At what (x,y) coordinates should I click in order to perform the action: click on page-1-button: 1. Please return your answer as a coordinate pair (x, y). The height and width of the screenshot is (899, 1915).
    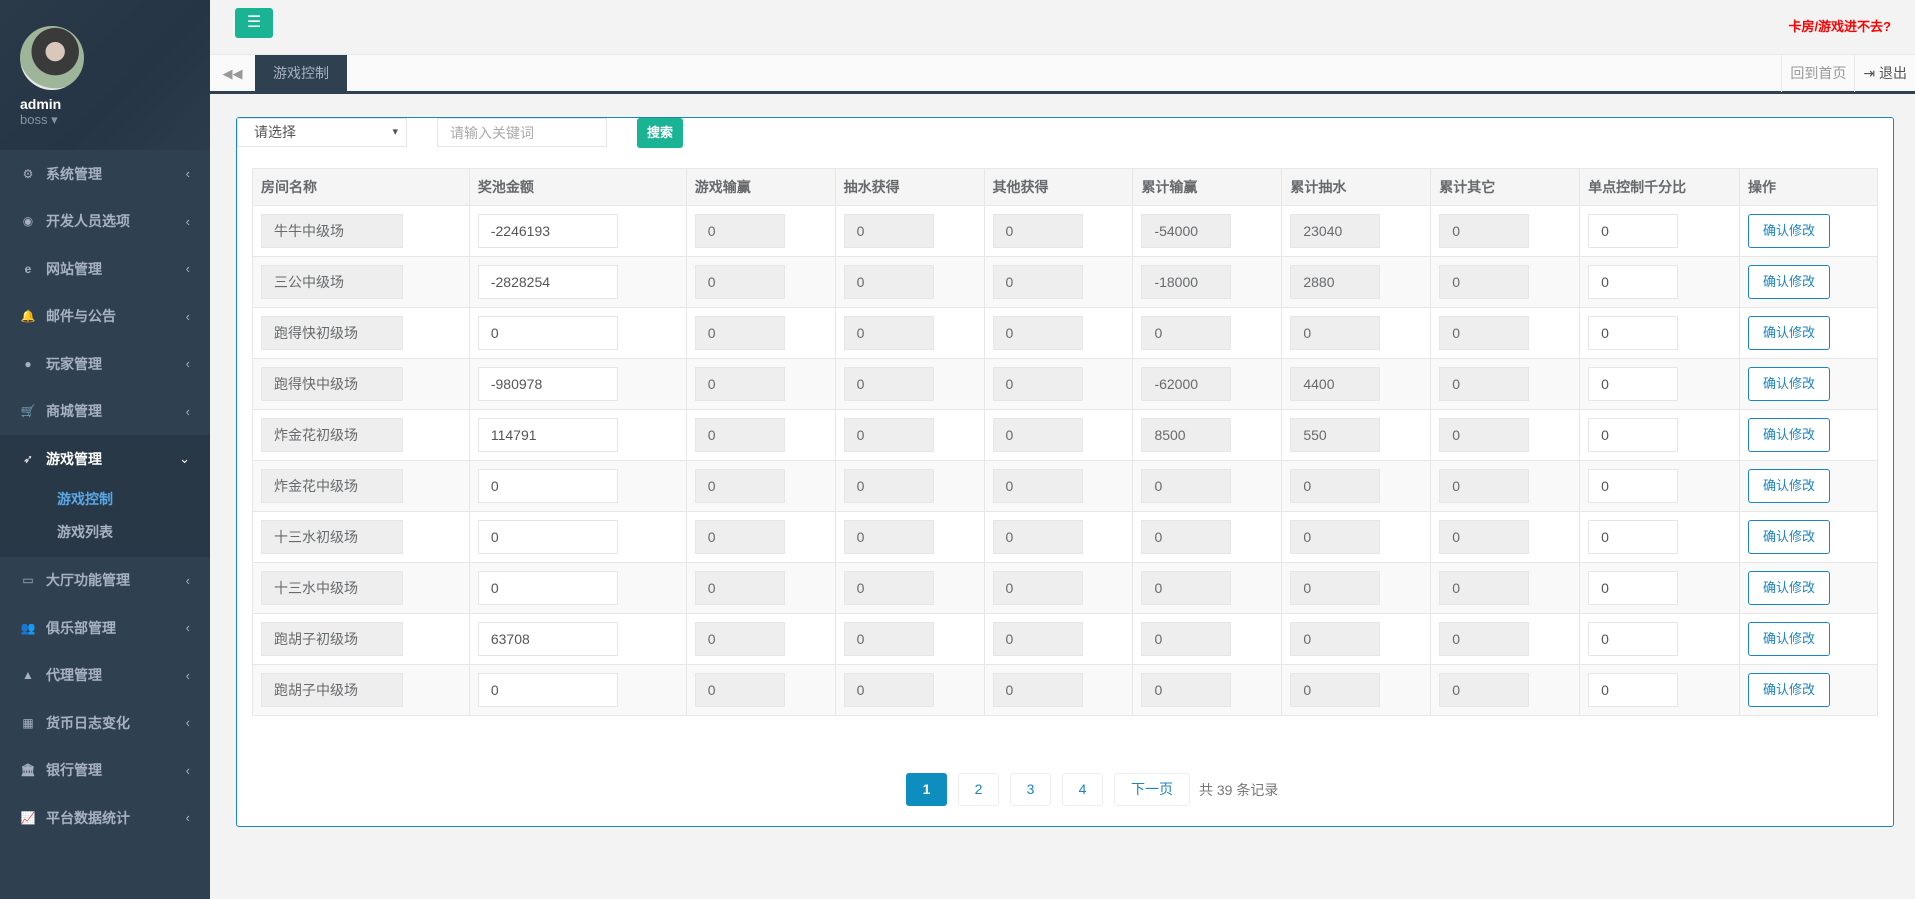
    Looking at the image, I should click on (926, 789).